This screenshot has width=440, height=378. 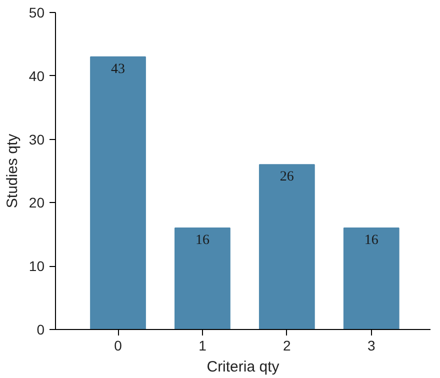 What do you see at coordinates (371, 346) in the screenshot?
I see `x-tick-label: 3` at bounding box center [371, 346].